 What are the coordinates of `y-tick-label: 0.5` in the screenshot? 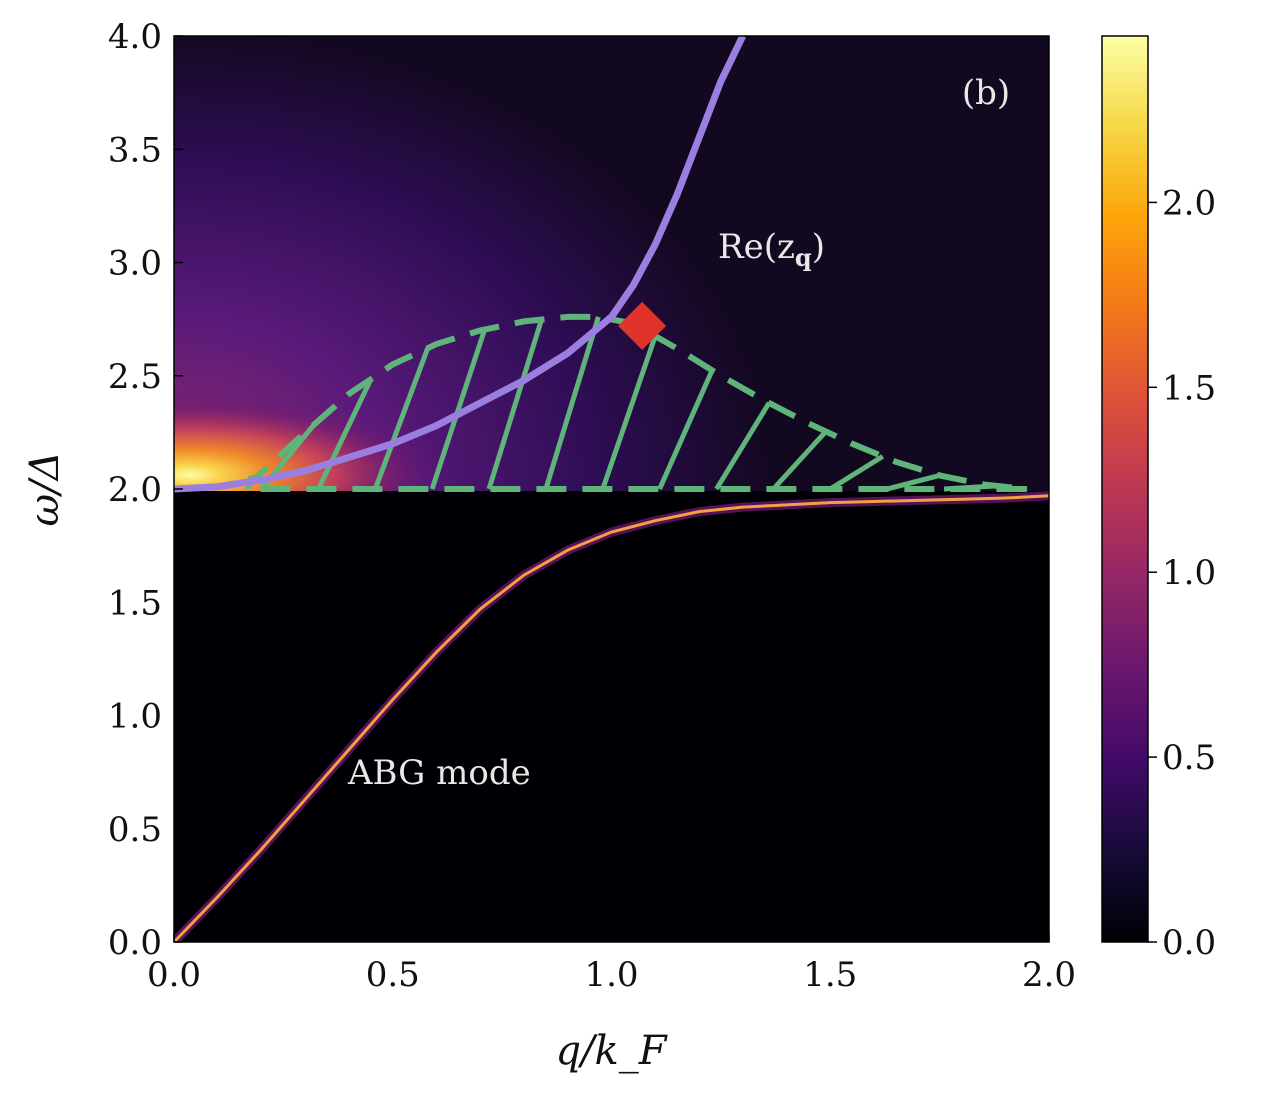 It's located at (135, 830).